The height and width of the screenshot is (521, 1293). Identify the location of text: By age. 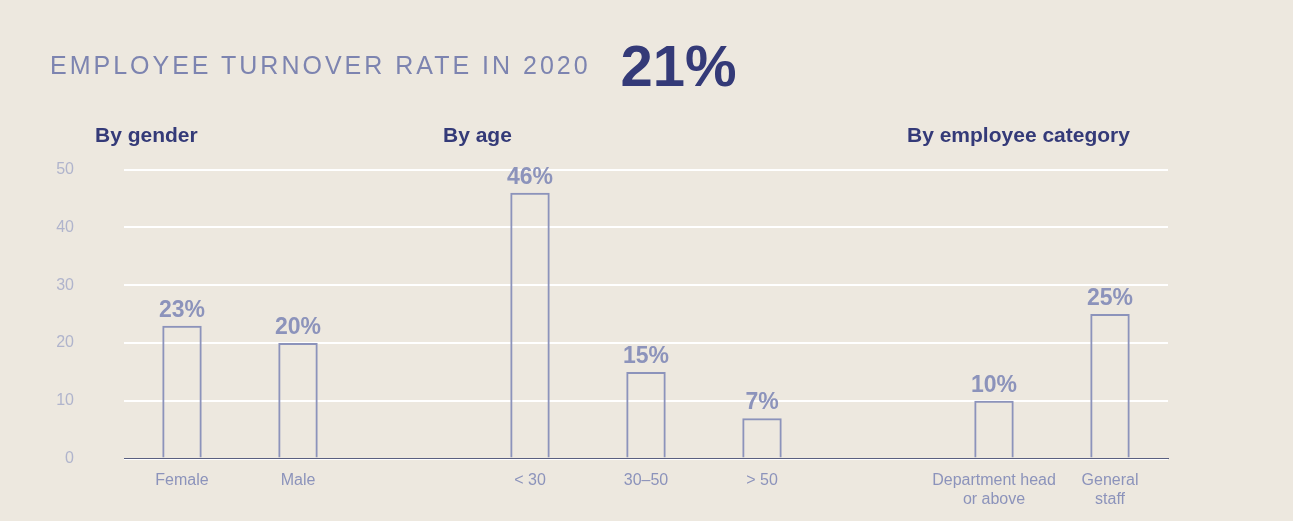
(477, 134).